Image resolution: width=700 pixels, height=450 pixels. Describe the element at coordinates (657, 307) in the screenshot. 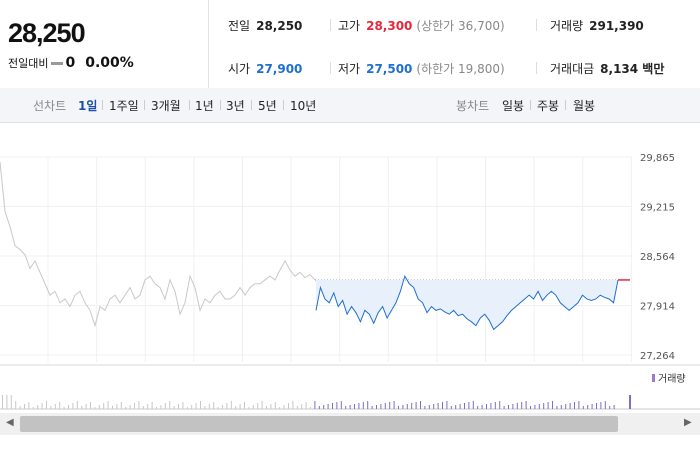

I see `y-tick-label: 27,914` at that location.